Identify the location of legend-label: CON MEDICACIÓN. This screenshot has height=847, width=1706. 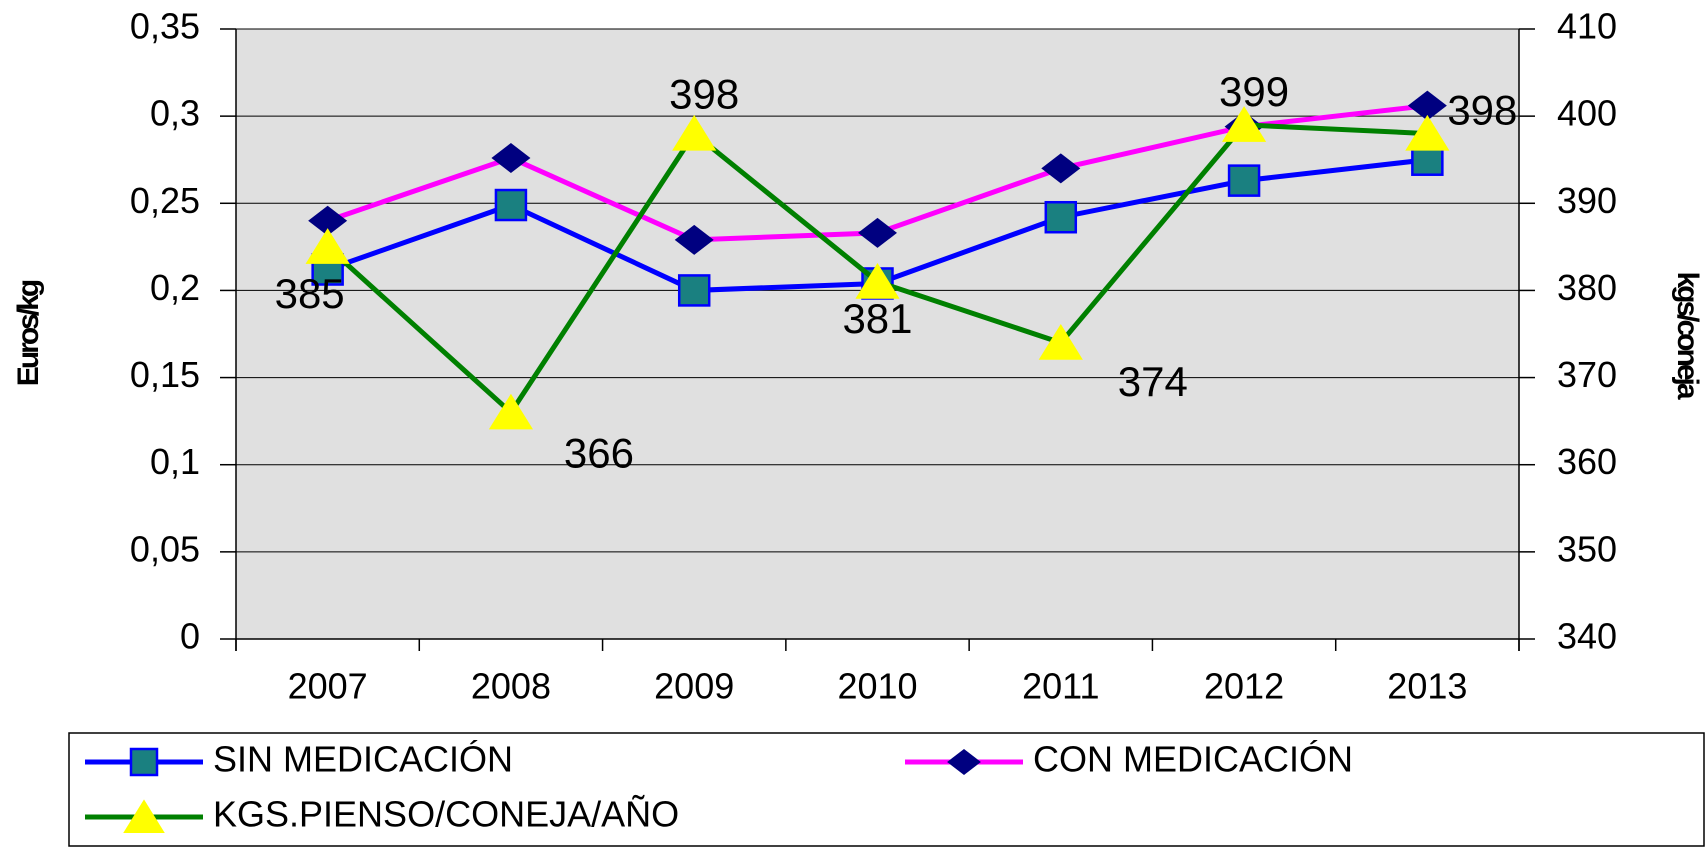
(1193, 759).